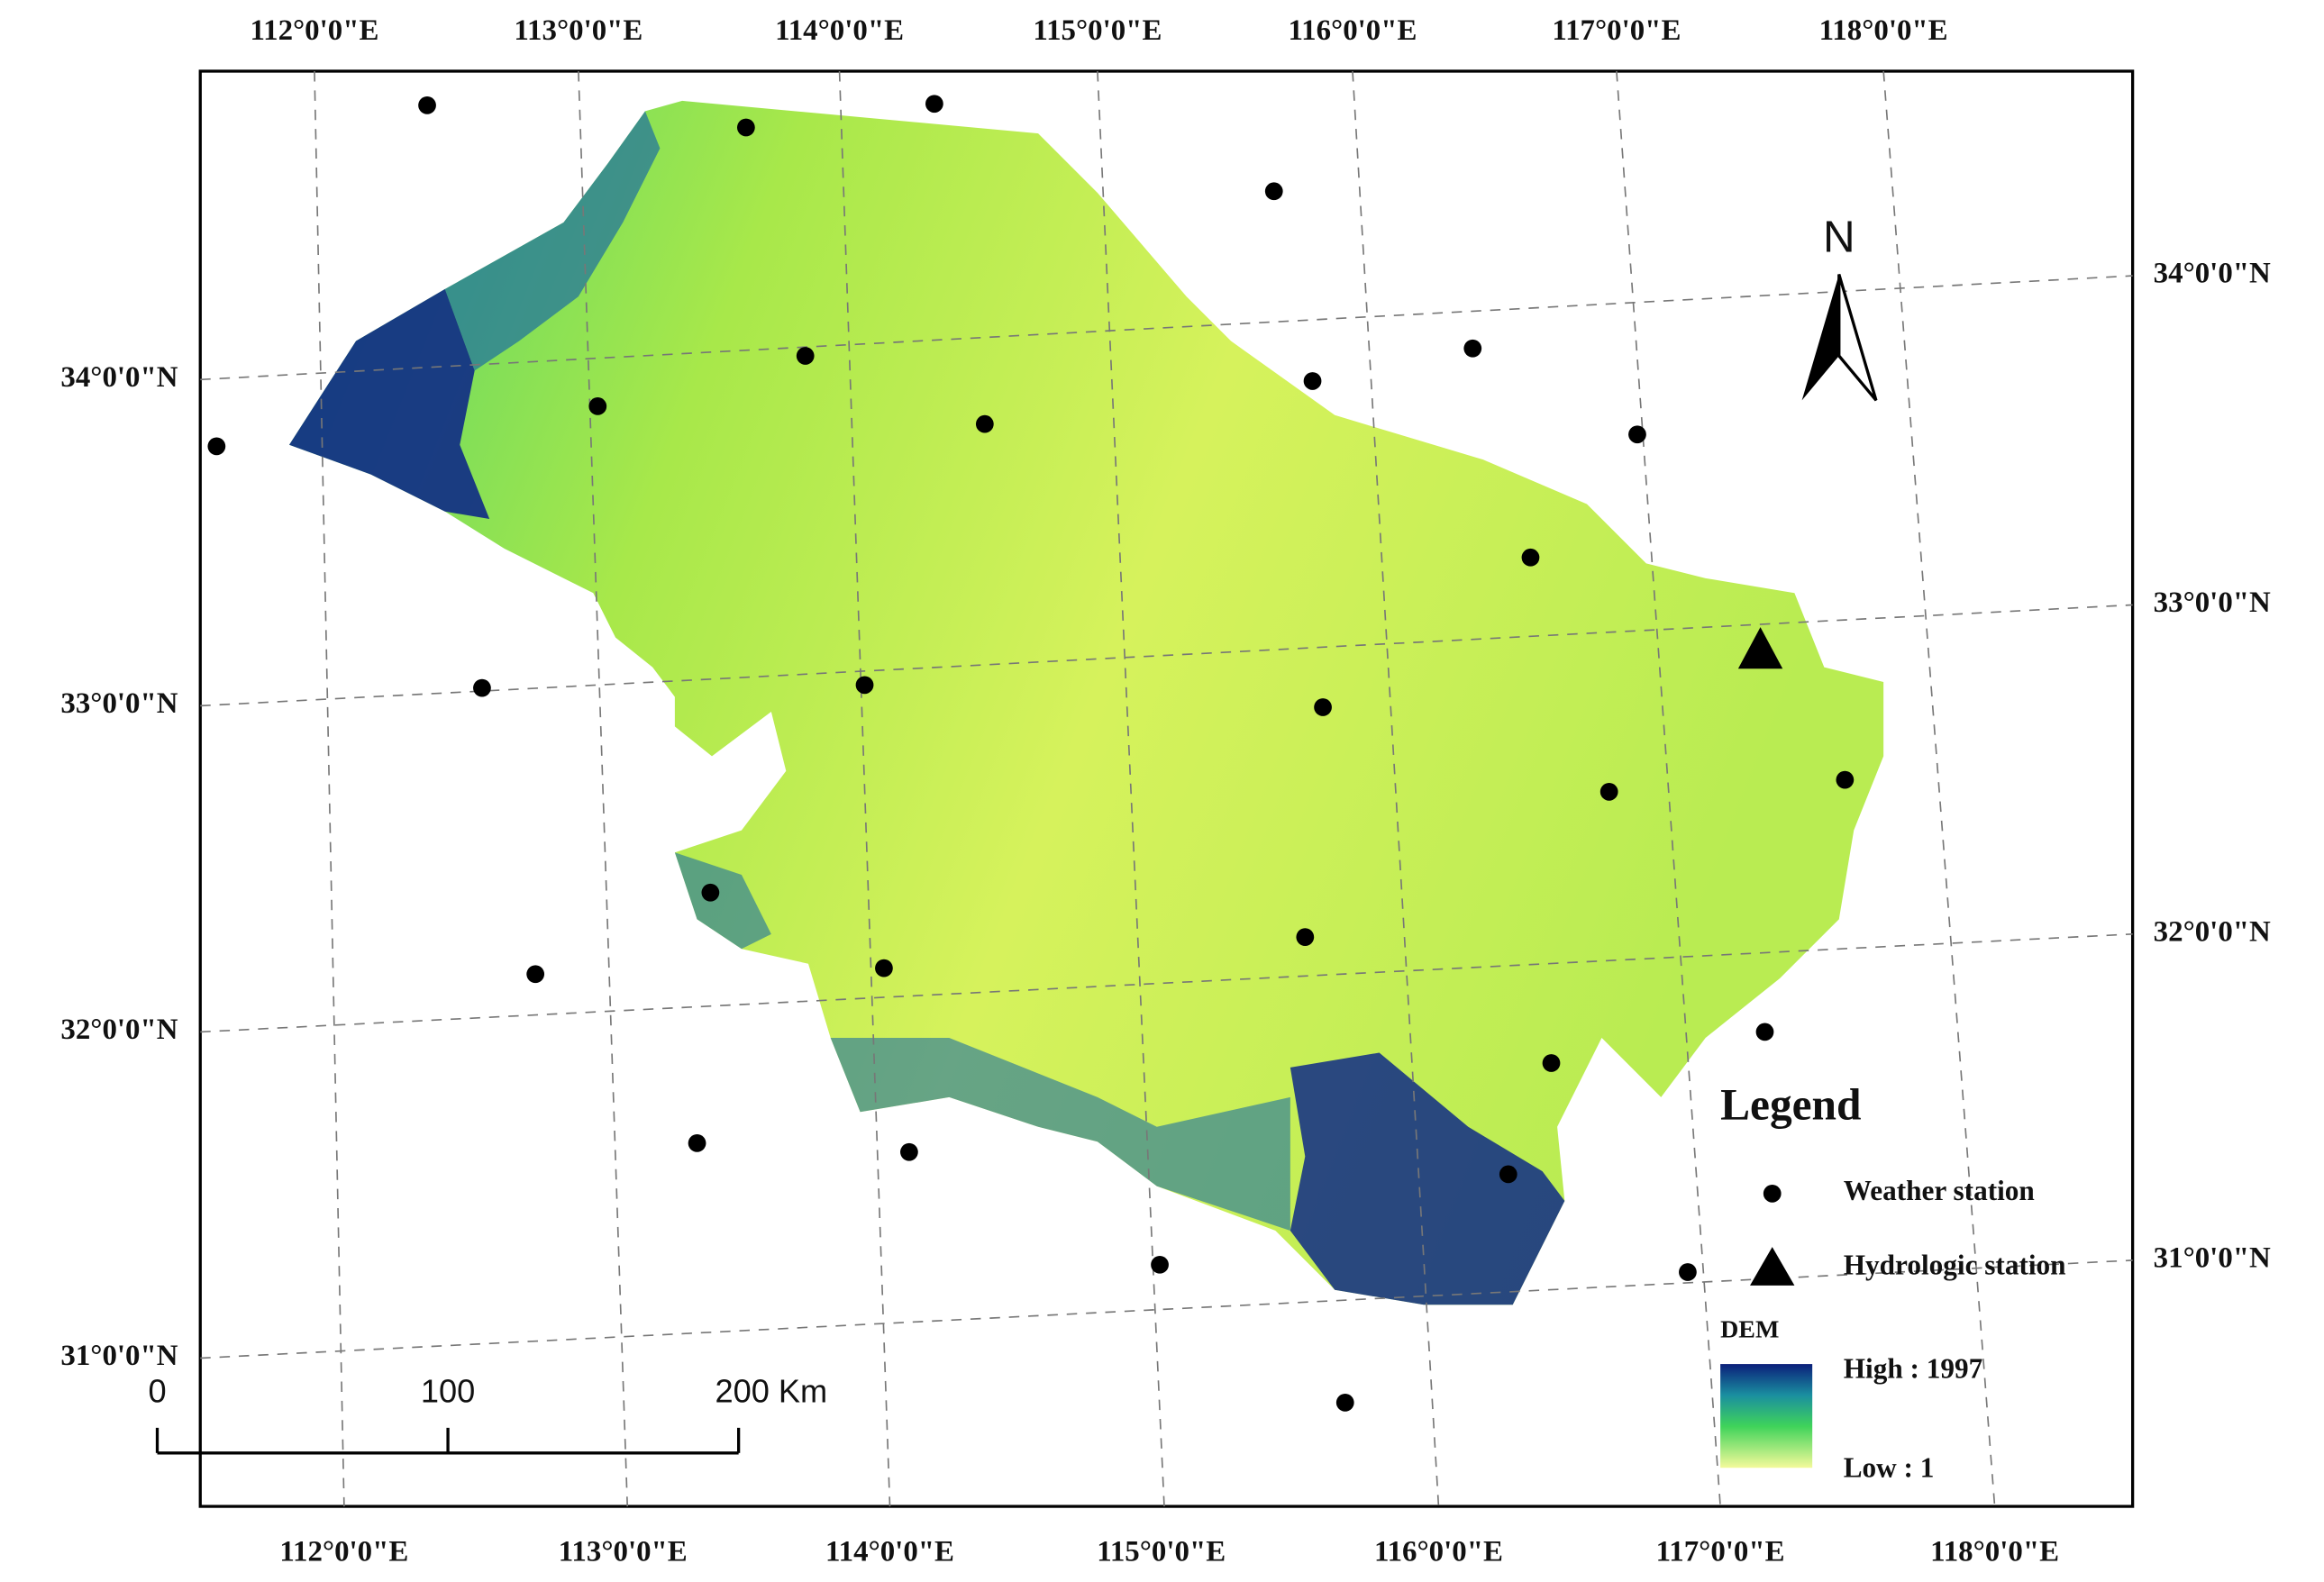 The width and height of the screenshot is (2324, 1582). What do you see at coordinates (157, 1391) in the screenshot?
I see `scale-label: 0` at bounding box center [157, 1391].